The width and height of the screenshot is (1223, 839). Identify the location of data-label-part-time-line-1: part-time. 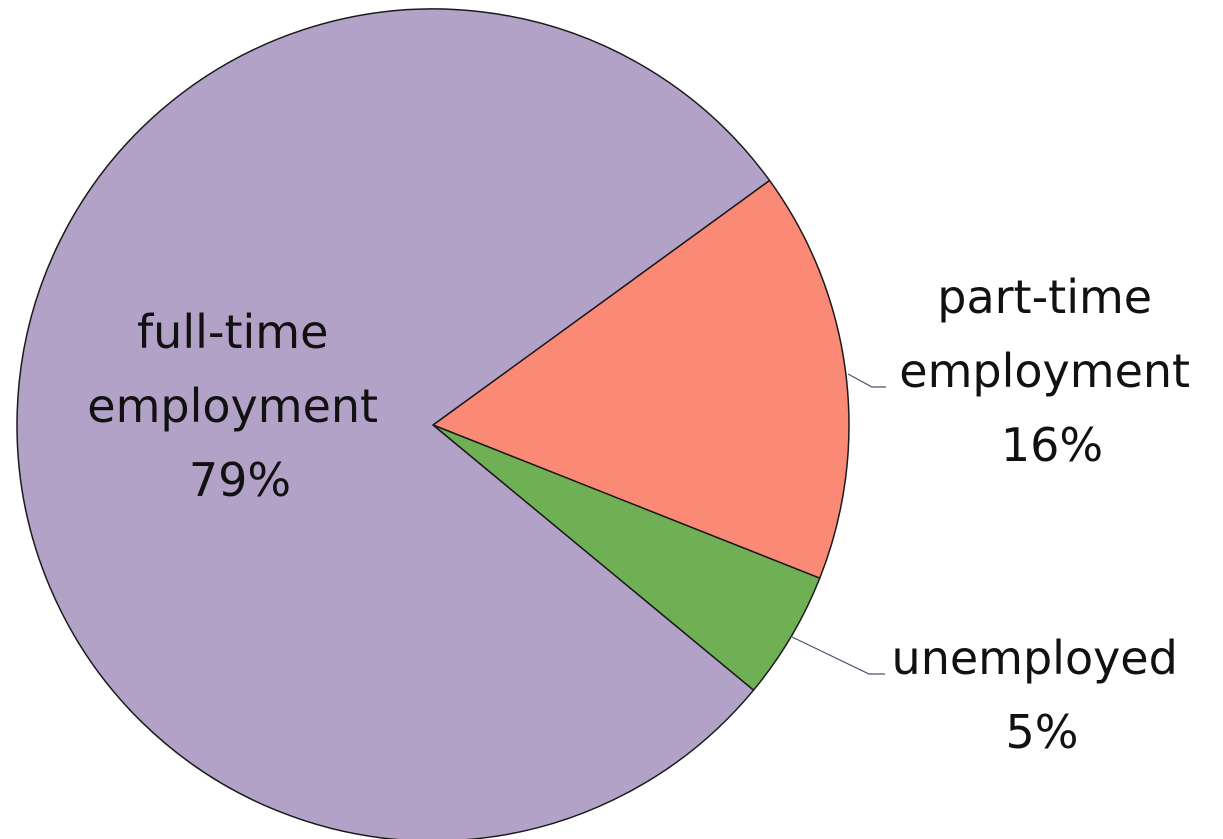
(1044, 297).